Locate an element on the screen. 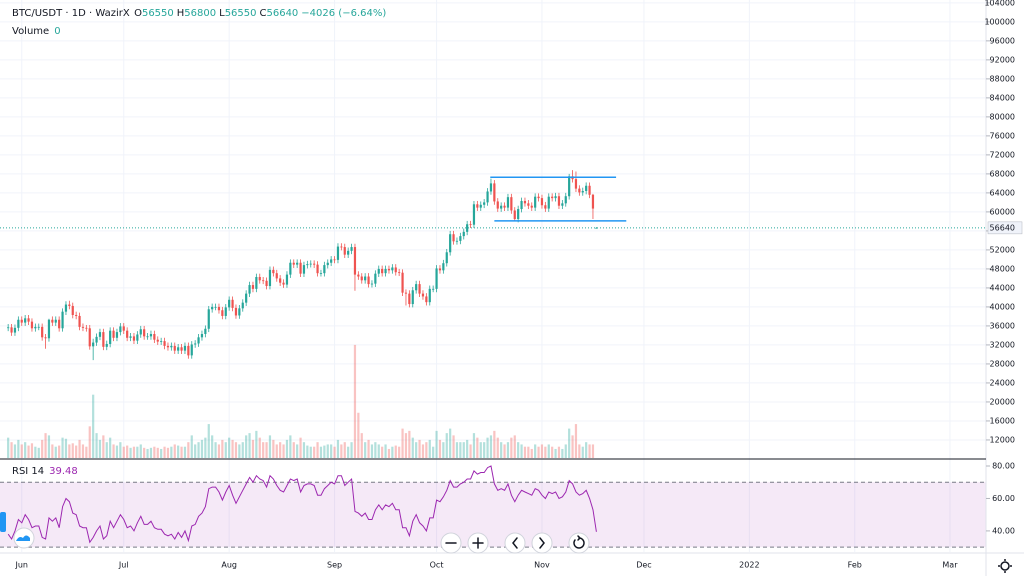 The height and width of the screenshot is (576, 1024). x-tick-label: 2022 is located at coordinates (749, 565).